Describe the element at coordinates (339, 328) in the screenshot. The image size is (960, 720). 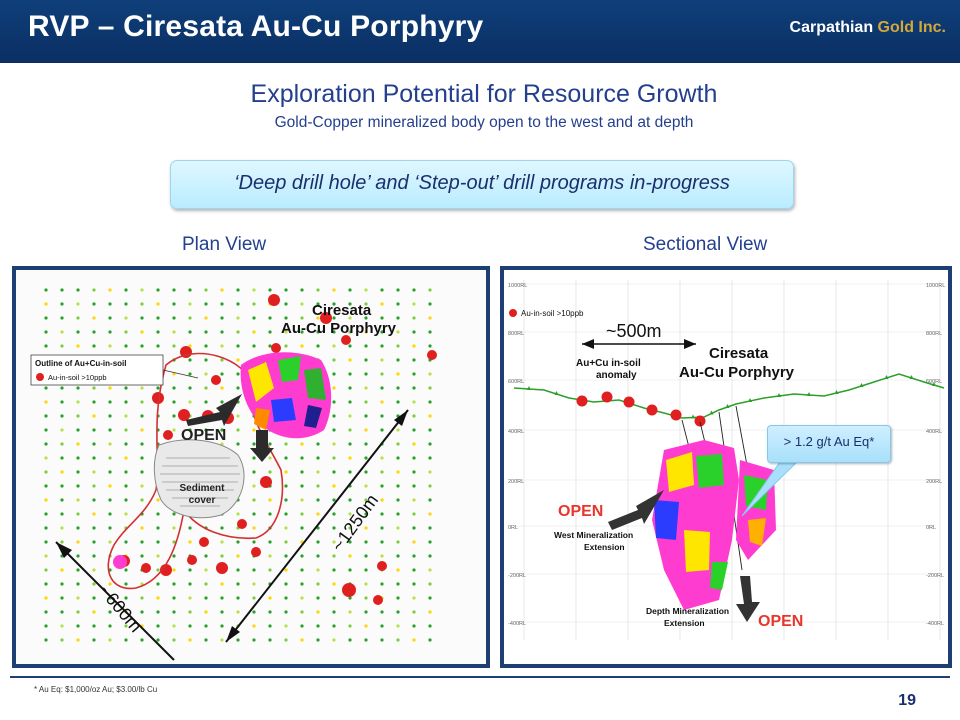
I see `deposit-label-line2: Au-Cu Porphyry` at that location.